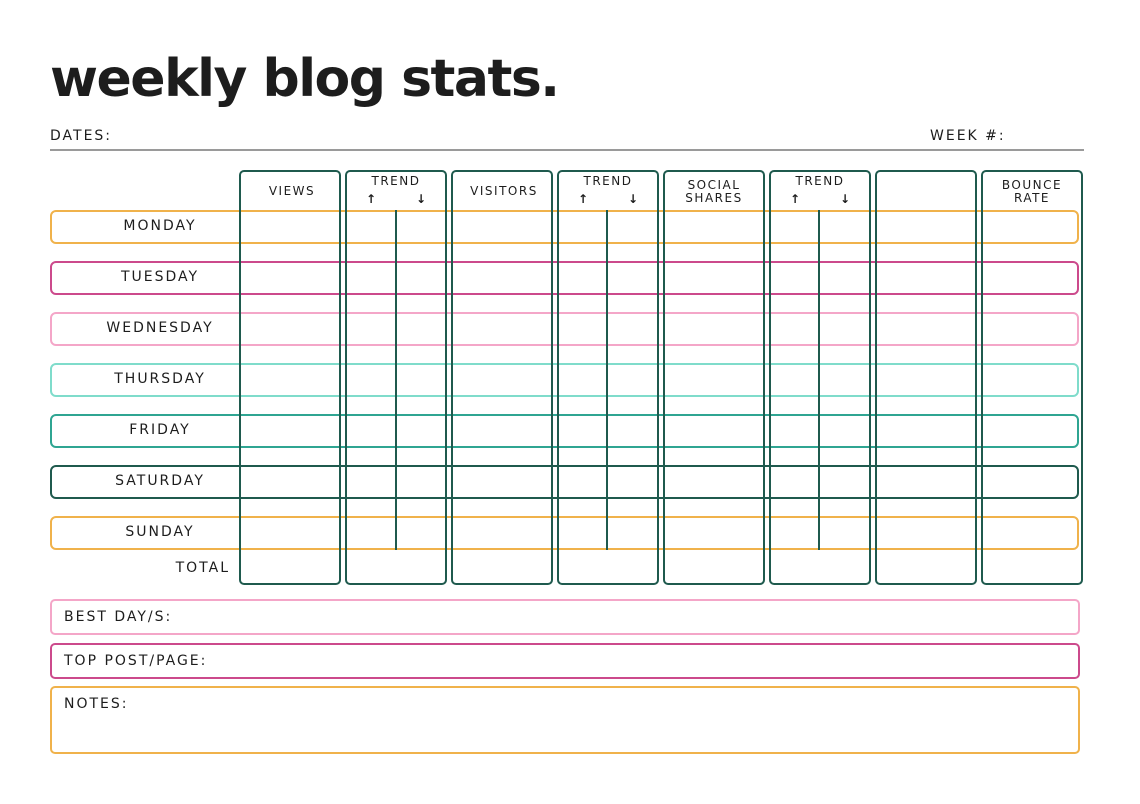 This screenshot has width=1140, height=804. Describe the element at coordinates (1032, 198) in the screenshot. I see `column-header-rate: RATE` at that location.